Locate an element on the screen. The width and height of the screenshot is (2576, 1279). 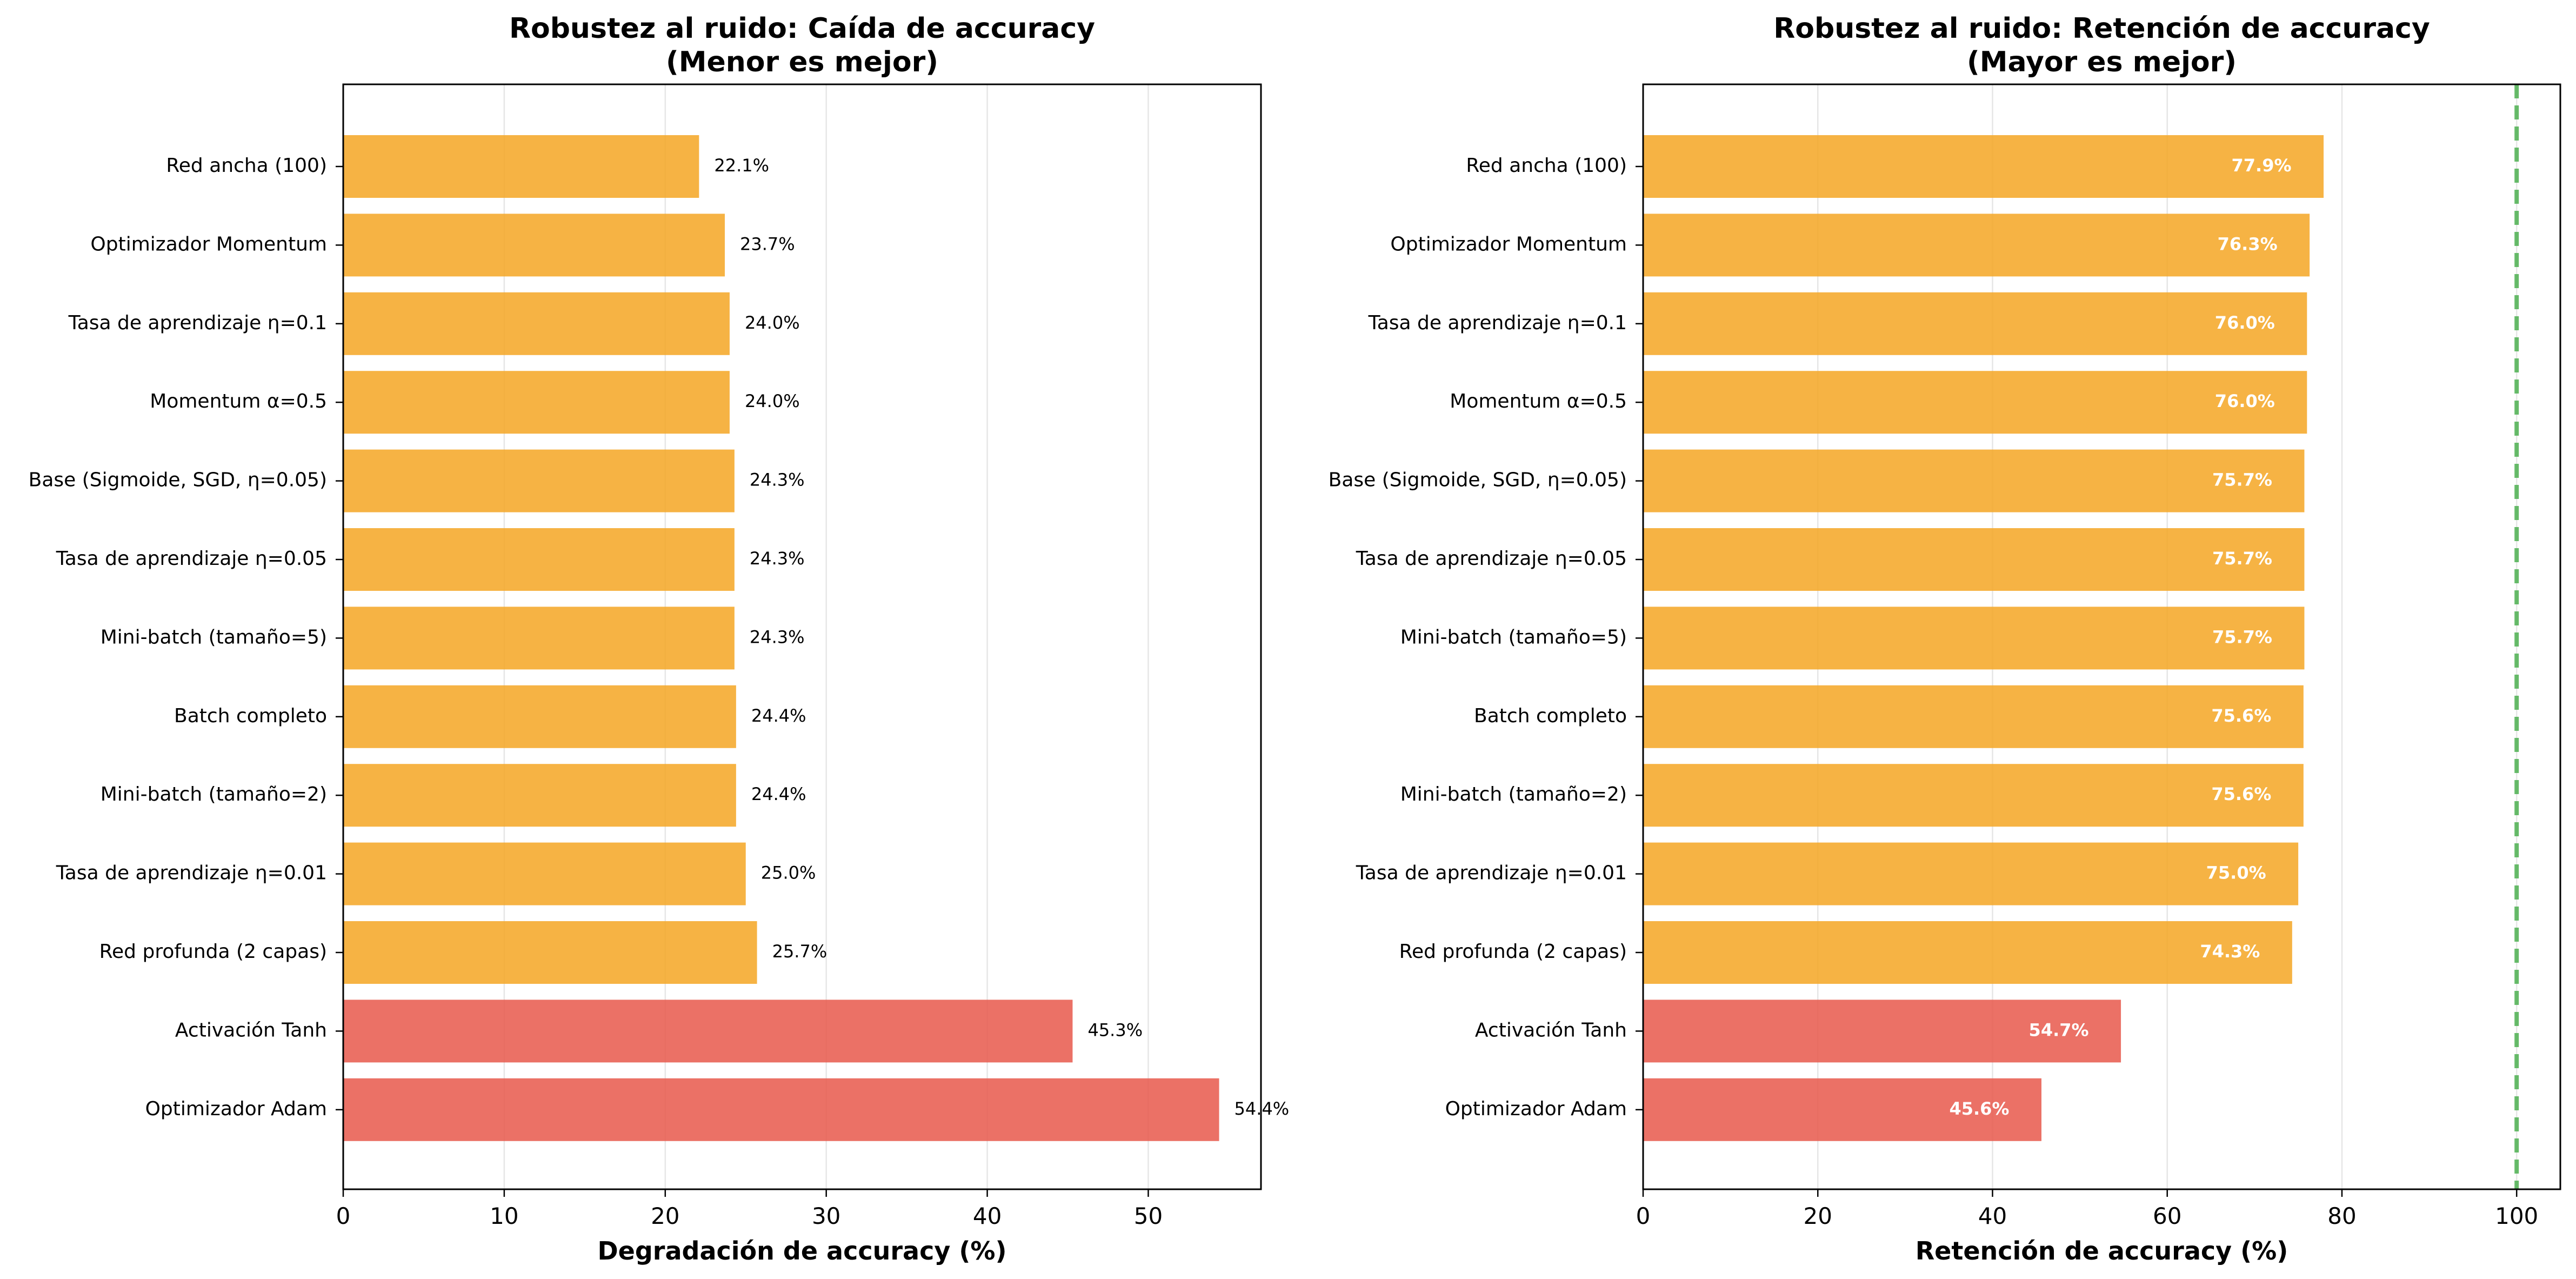
data-label: 75.0% is located at coordinates (2236, 873).